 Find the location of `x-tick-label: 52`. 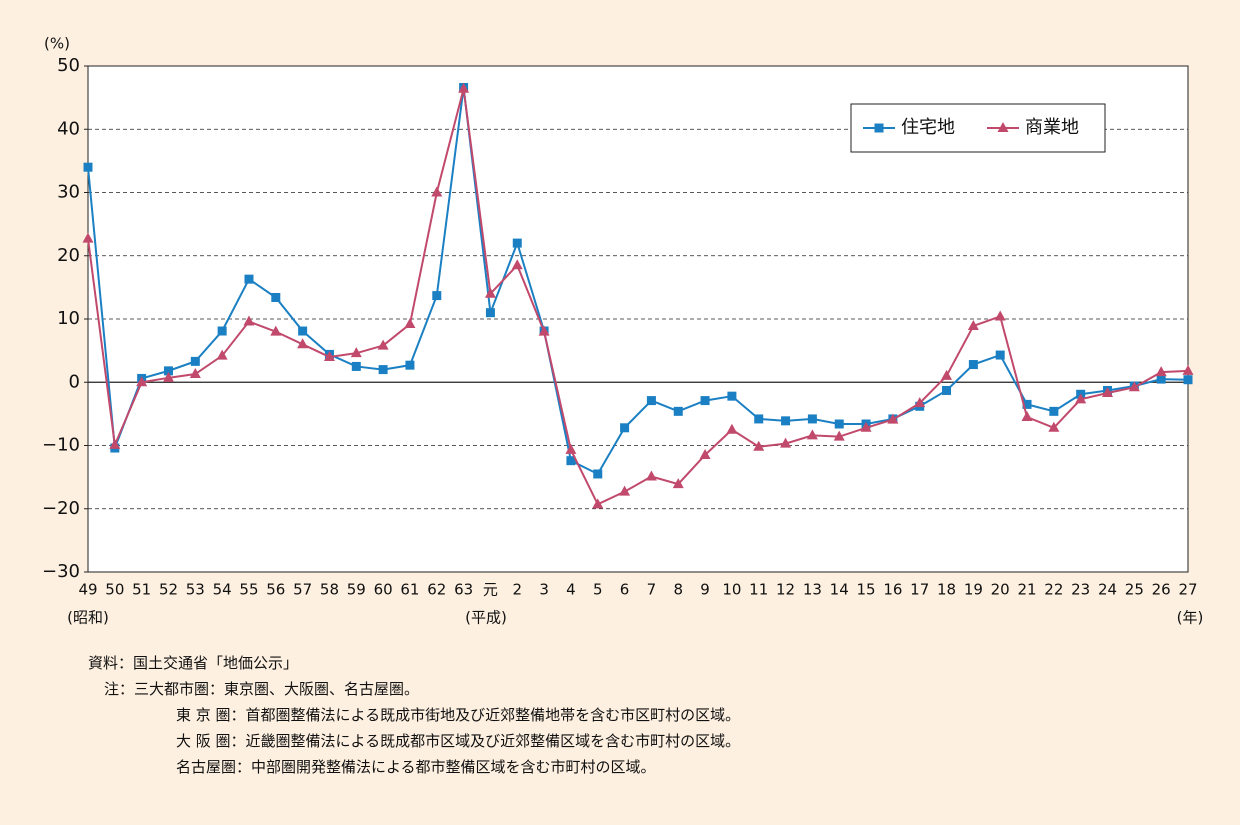

x-tick-label: 52 is located at coordinates (168, 590).